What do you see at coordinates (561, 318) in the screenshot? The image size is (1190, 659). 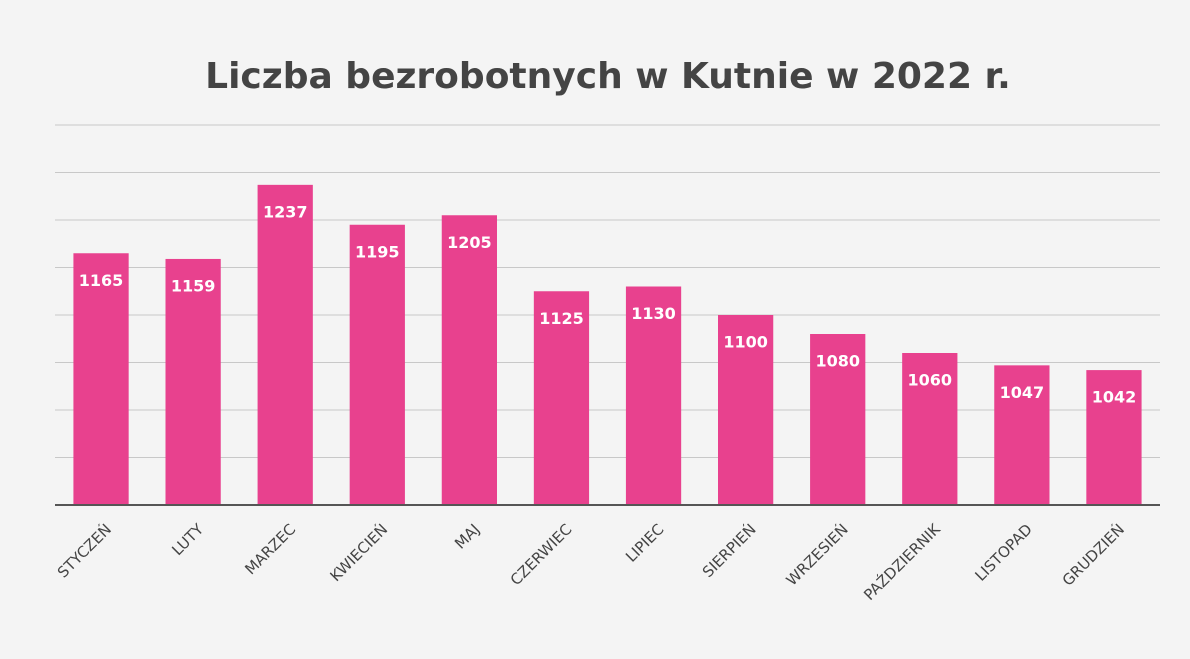 I see `value-label: 1125` at bounding box center [561, 318].